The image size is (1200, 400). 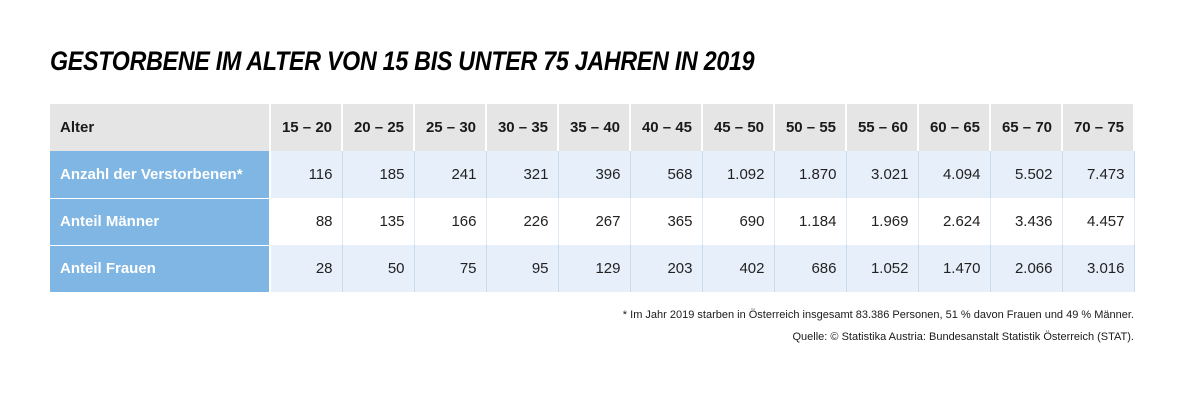 I want to click on table-cell: 5.502, so click(x=1026, y=174).